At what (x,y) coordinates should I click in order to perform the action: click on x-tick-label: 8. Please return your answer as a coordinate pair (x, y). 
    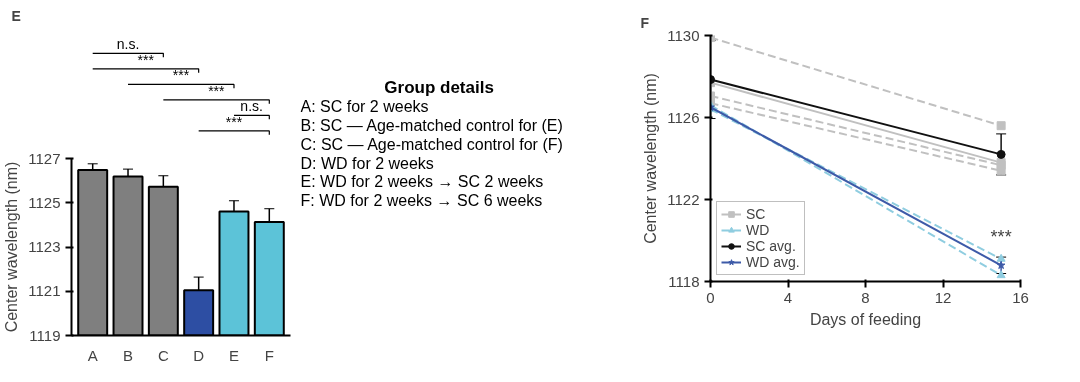
    Looking at the image, I should click on (865, 297).